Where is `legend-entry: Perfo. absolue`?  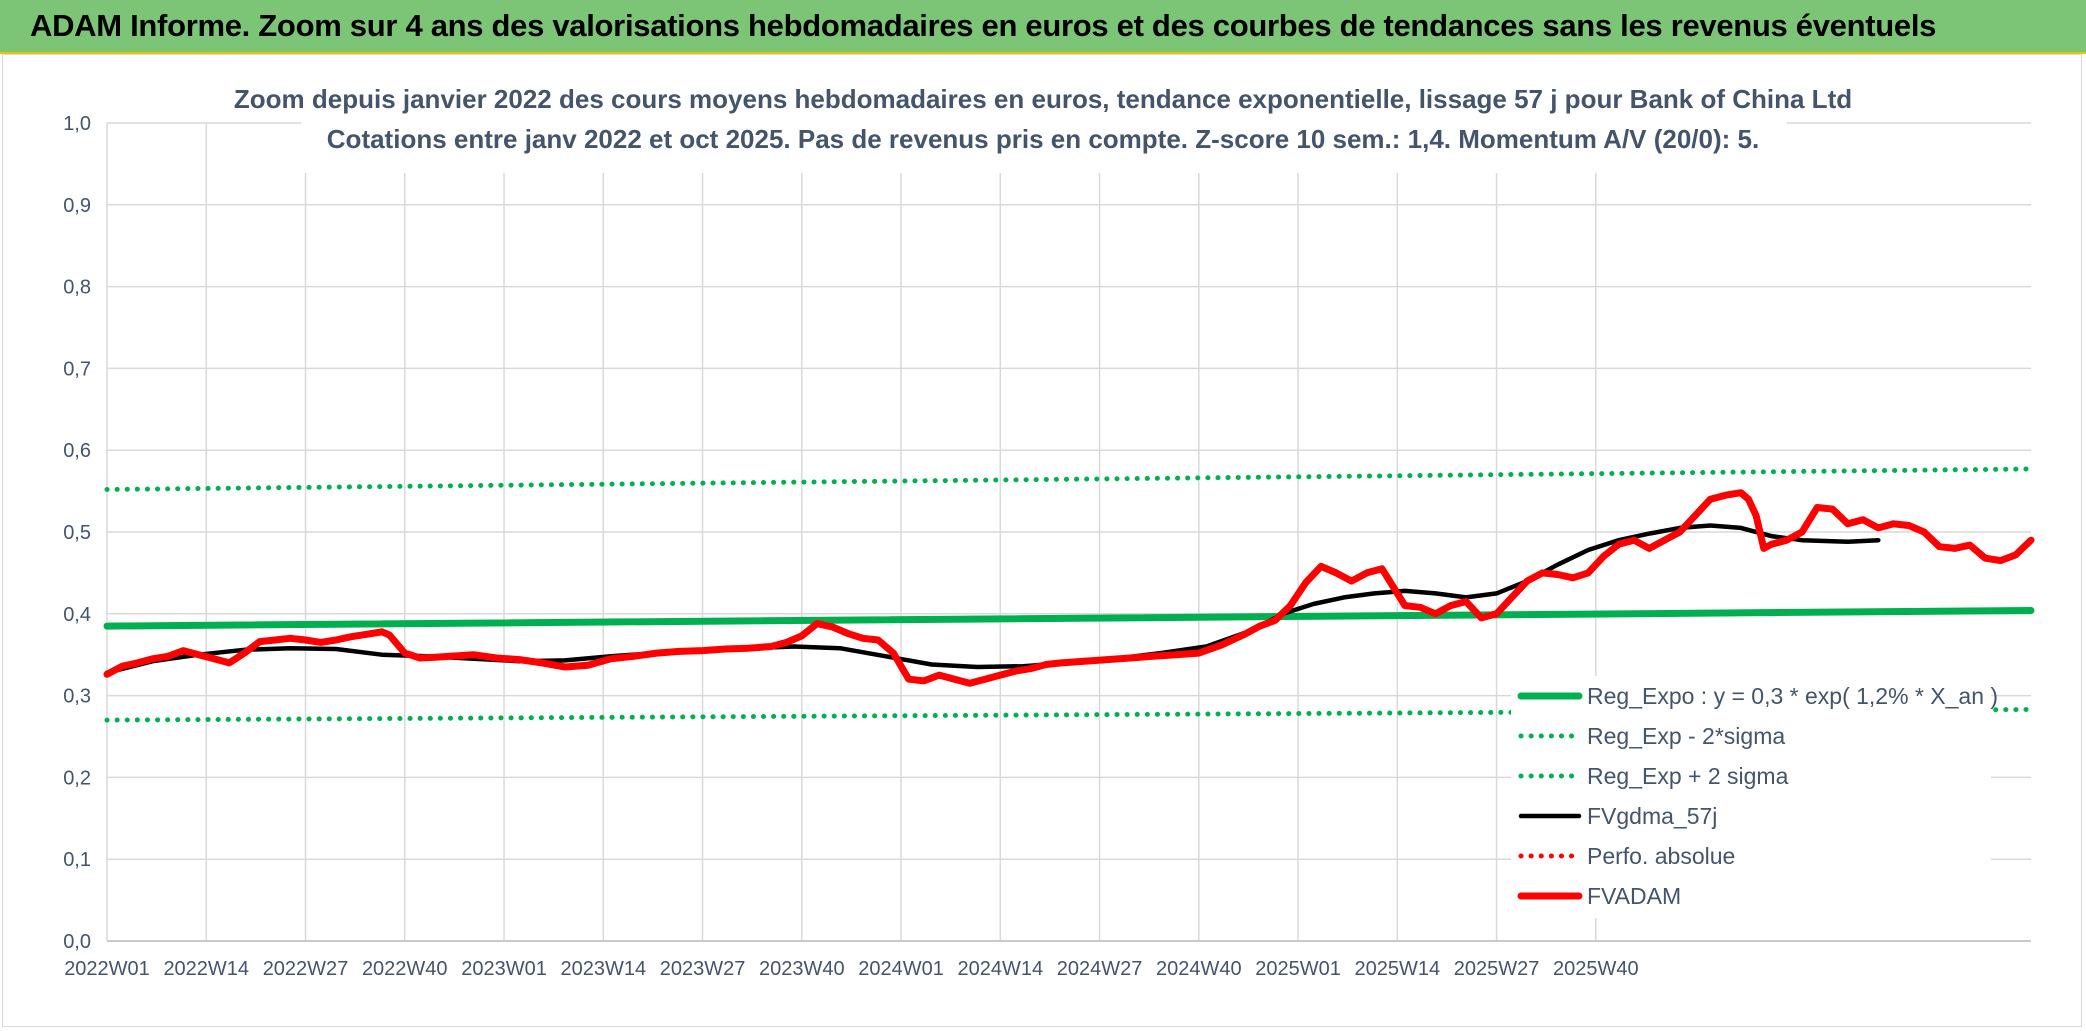 legend-entry: Perfo. absolue is located at coordinates (1661, 856).